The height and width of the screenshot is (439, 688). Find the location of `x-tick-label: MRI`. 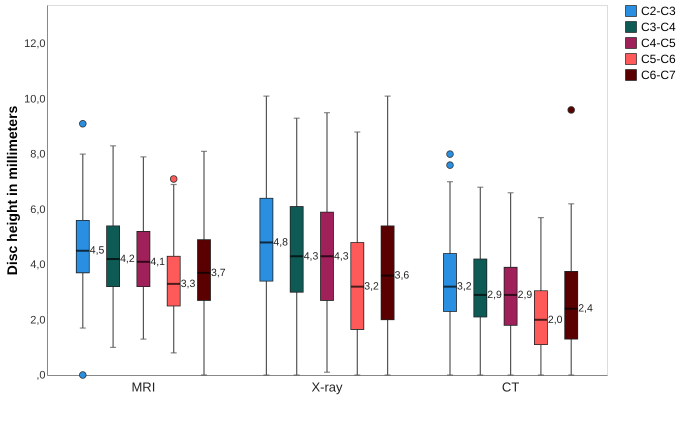

x-tick-label: MRI is located at coordinates (143, 387).